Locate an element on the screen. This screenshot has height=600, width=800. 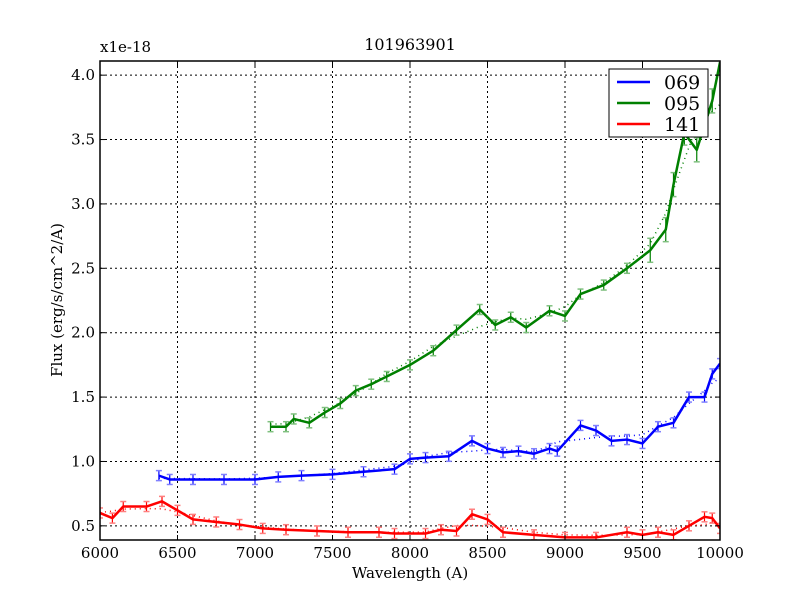
x-tick-label: 7000 is located at coordinates (255, 553).